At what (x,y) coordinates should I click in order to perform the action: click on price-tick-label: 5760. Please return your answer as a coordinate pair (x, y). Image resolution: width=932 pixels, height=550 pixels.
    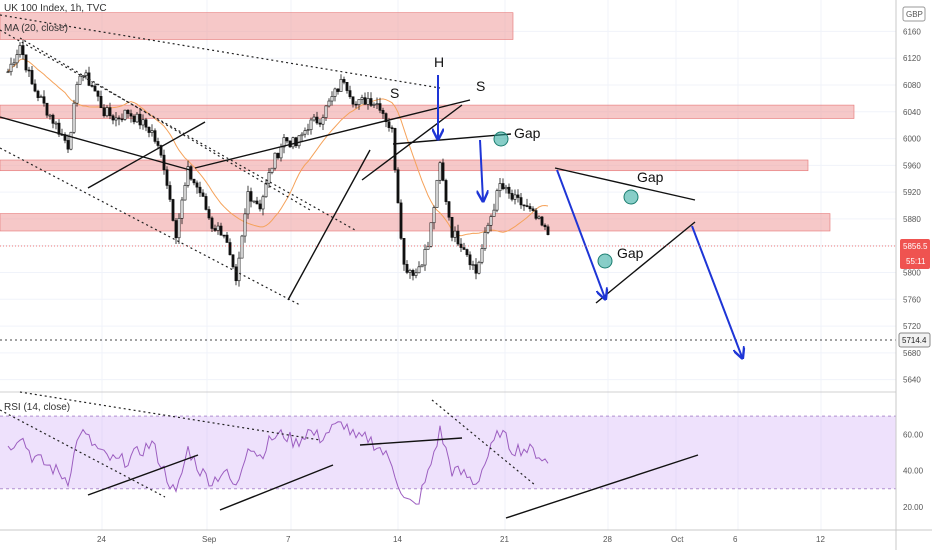
    Looking at the image, I should click on (912, 299).